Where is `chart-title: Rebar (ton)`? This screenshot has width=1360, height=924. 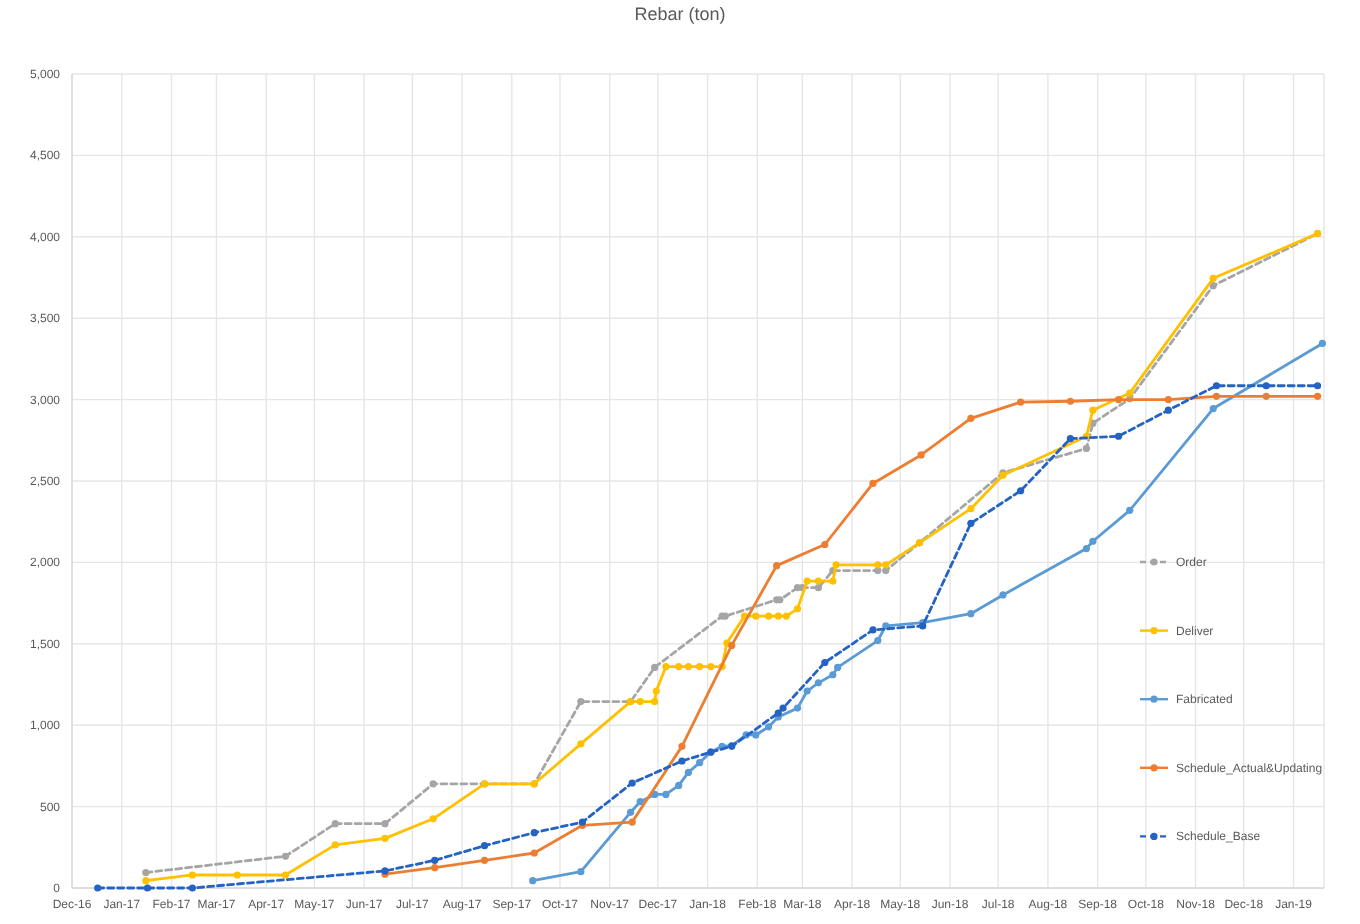
chart-title: Rebar (ton) is located at coordinates (680, 14).